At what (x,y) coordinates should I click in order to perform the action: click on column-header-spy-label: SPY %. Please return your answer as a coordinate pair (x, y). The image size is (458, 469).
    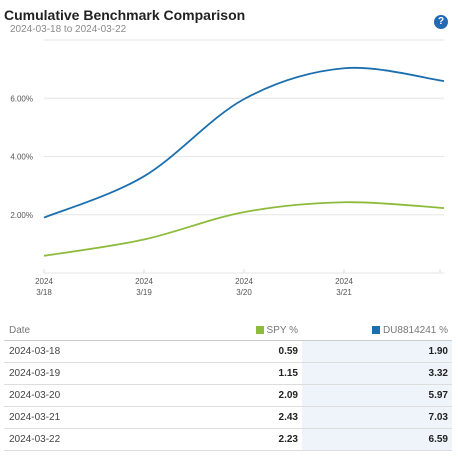
    Looking at the image, I should click on (282, 330).